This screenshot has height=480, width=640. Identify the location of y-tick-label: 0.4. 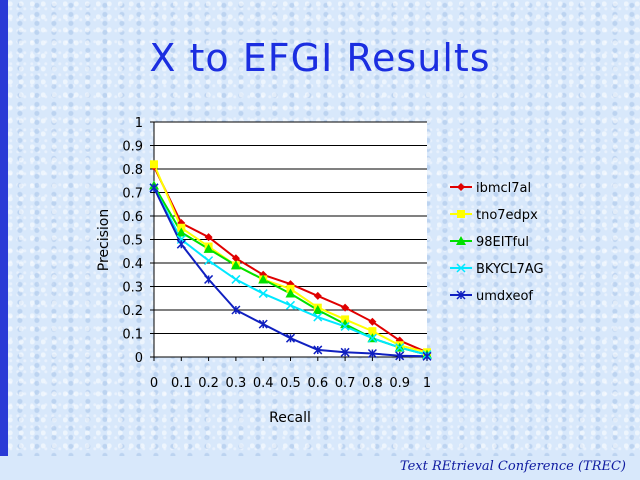
(132, 264).